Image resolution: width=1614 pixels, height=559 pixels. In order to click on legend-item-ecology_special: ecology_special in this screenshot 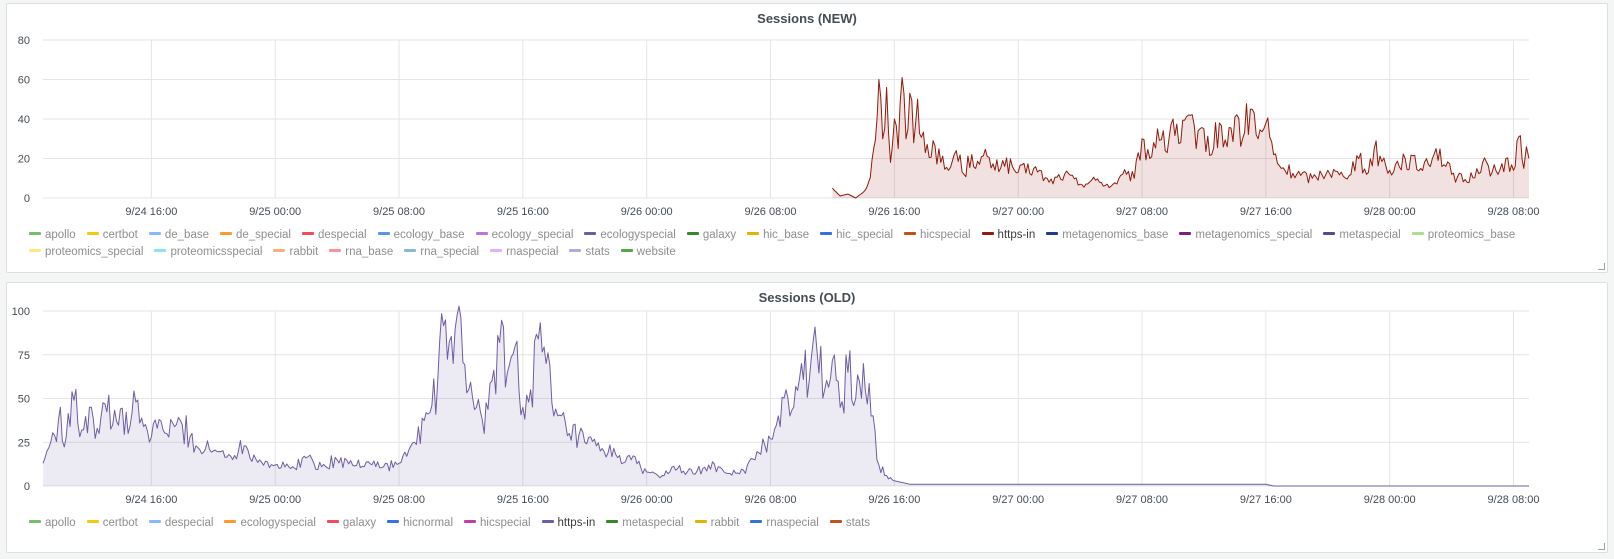, I will do `click(524, 235)`.